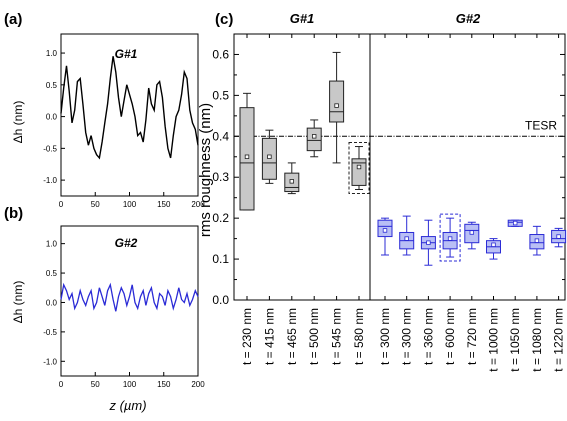  Describe the element at coordinates (428, 336) in the screenshot. I see `panel-c-xtick-label: t = 360 nm` at that location.